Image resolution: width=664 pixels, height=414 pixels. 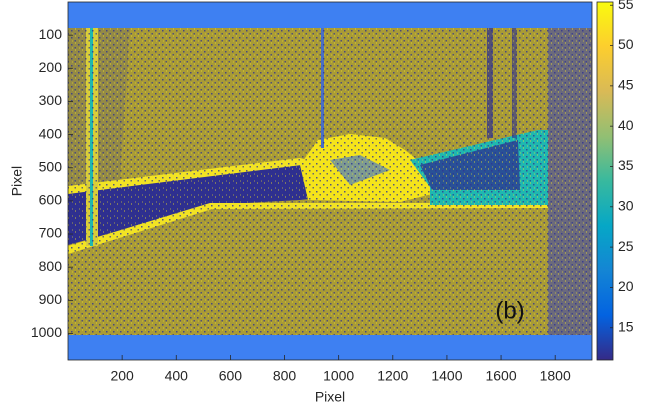 What do you see at coordinates (626, 44) in the screenshot?
I see `colorbar-tick-label: 50` at bounding box center [626, 44].